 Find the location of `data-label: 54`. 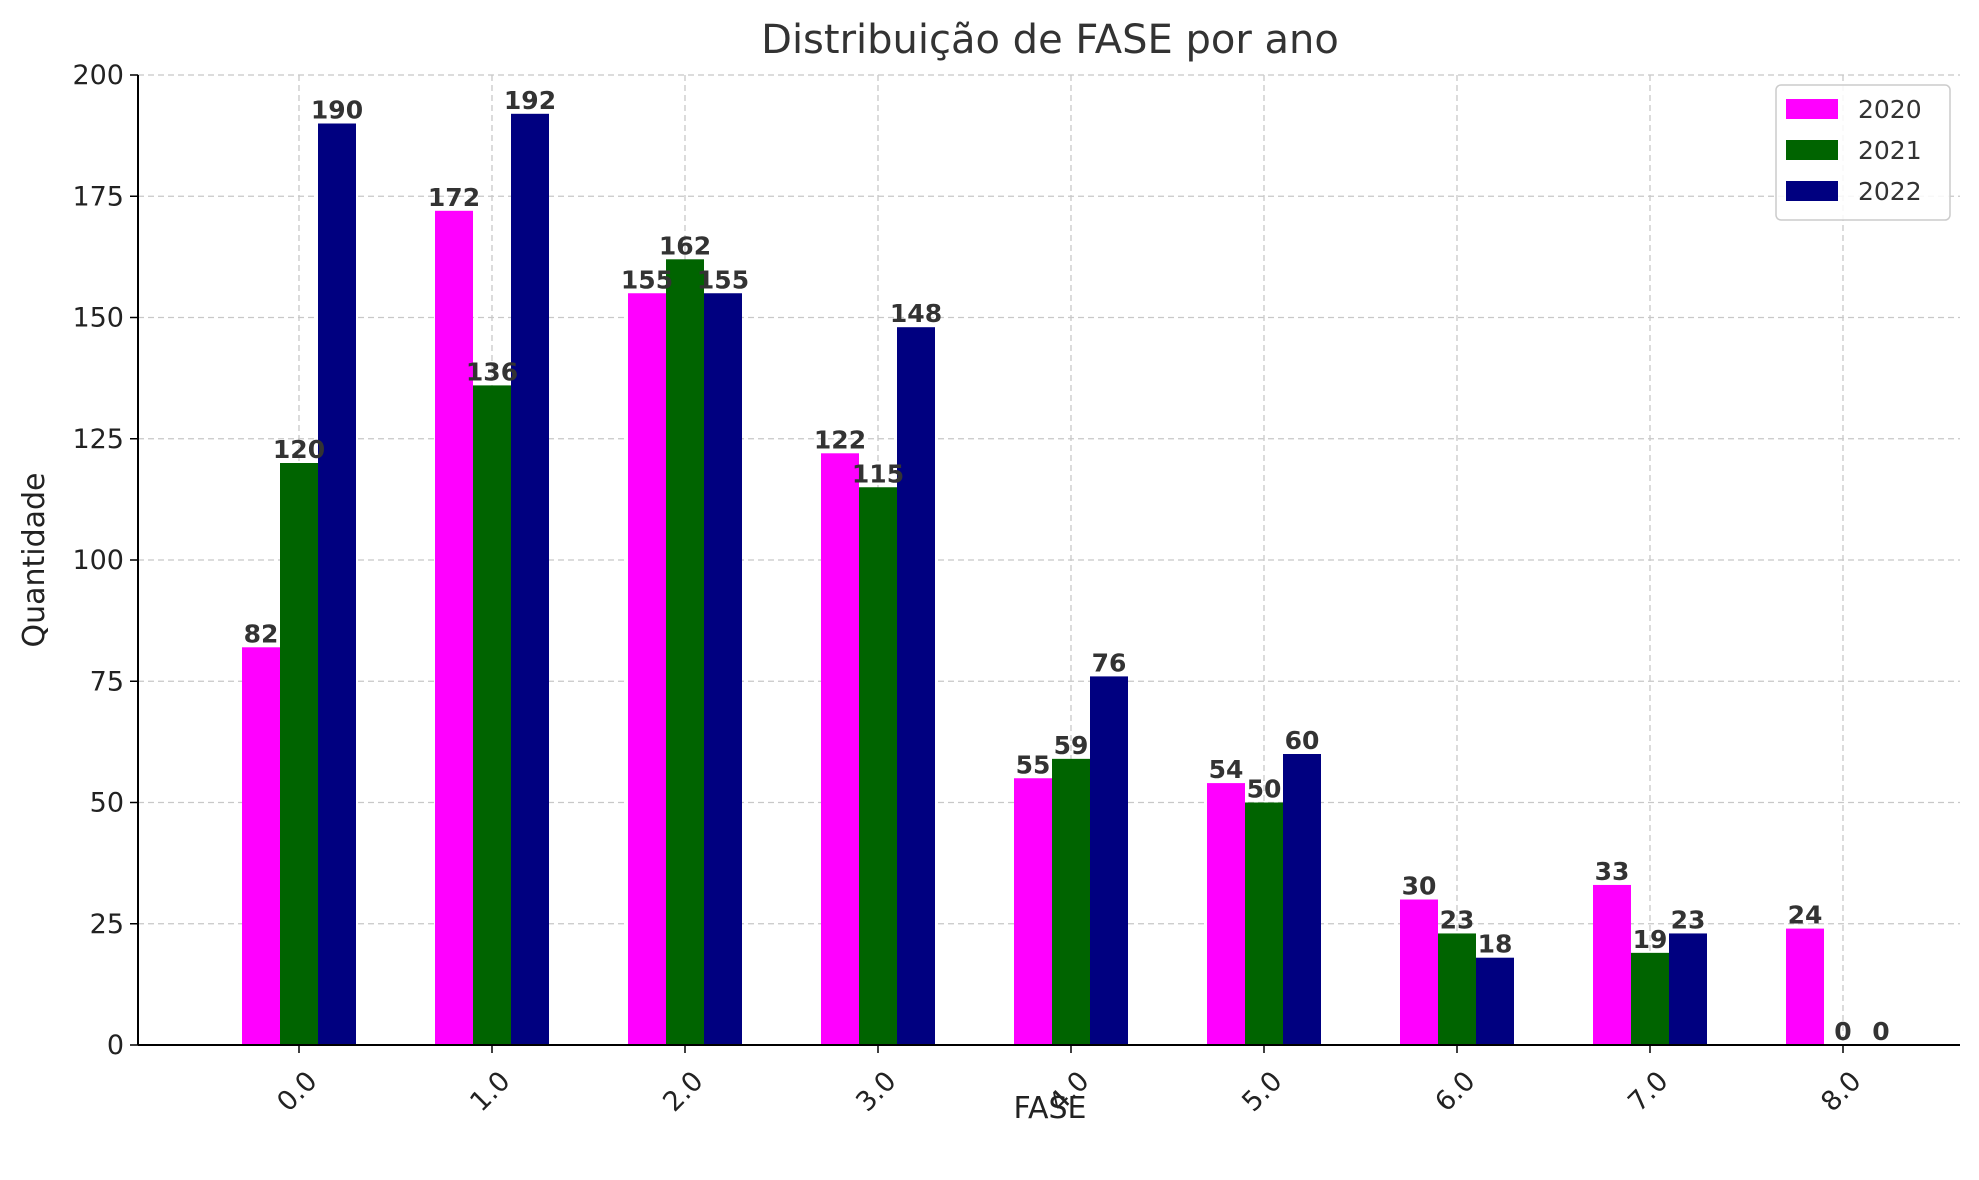

data-label: 54 is located at coordinates (1226, 769).